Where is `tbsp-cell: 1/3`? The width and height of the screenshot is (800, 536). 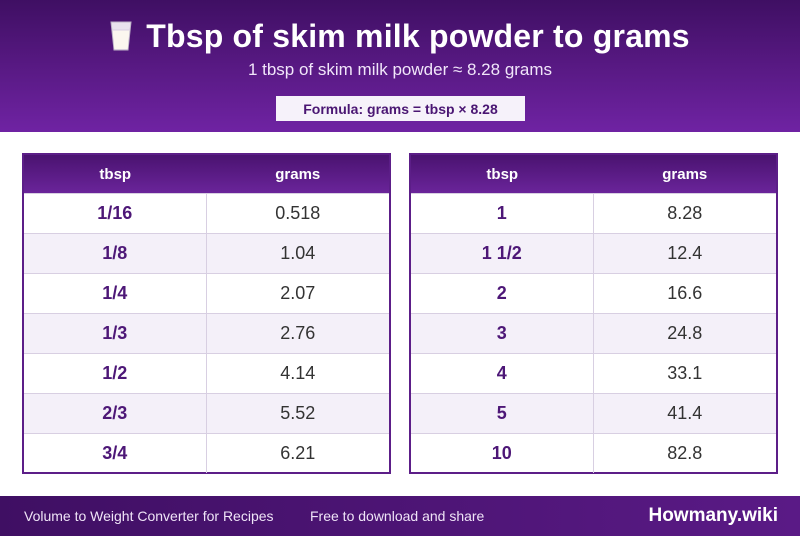 tbsp-cell: 1/3 is located at coordinates (115, 333).